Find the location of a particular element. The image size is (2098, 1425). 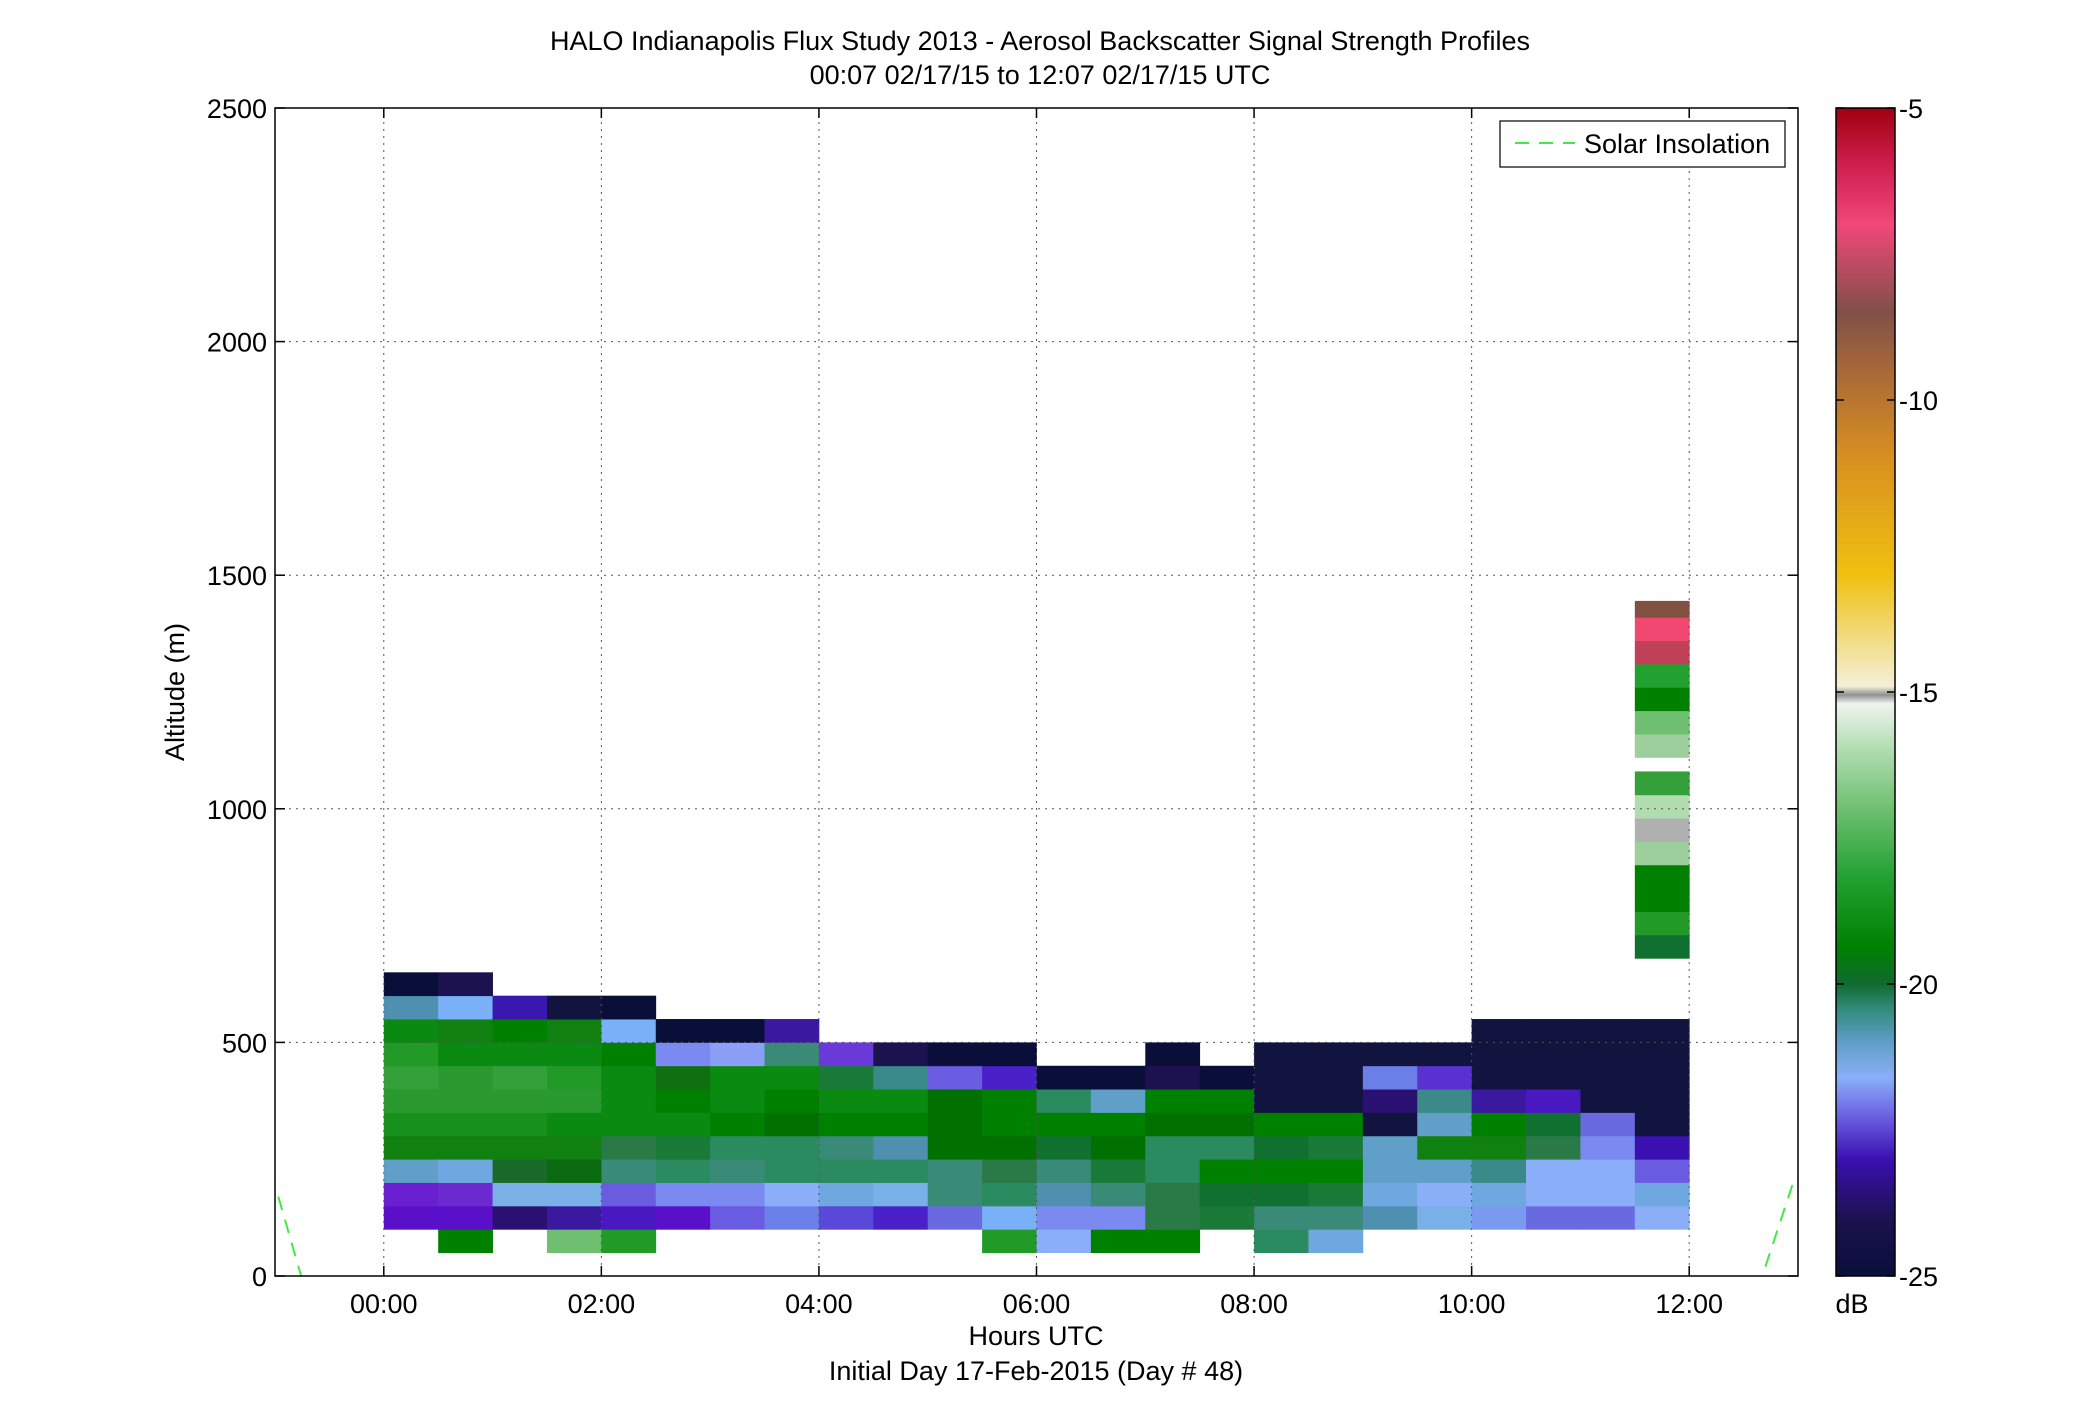

y-tick-label: 500 is located at coordinates (244, 1043).